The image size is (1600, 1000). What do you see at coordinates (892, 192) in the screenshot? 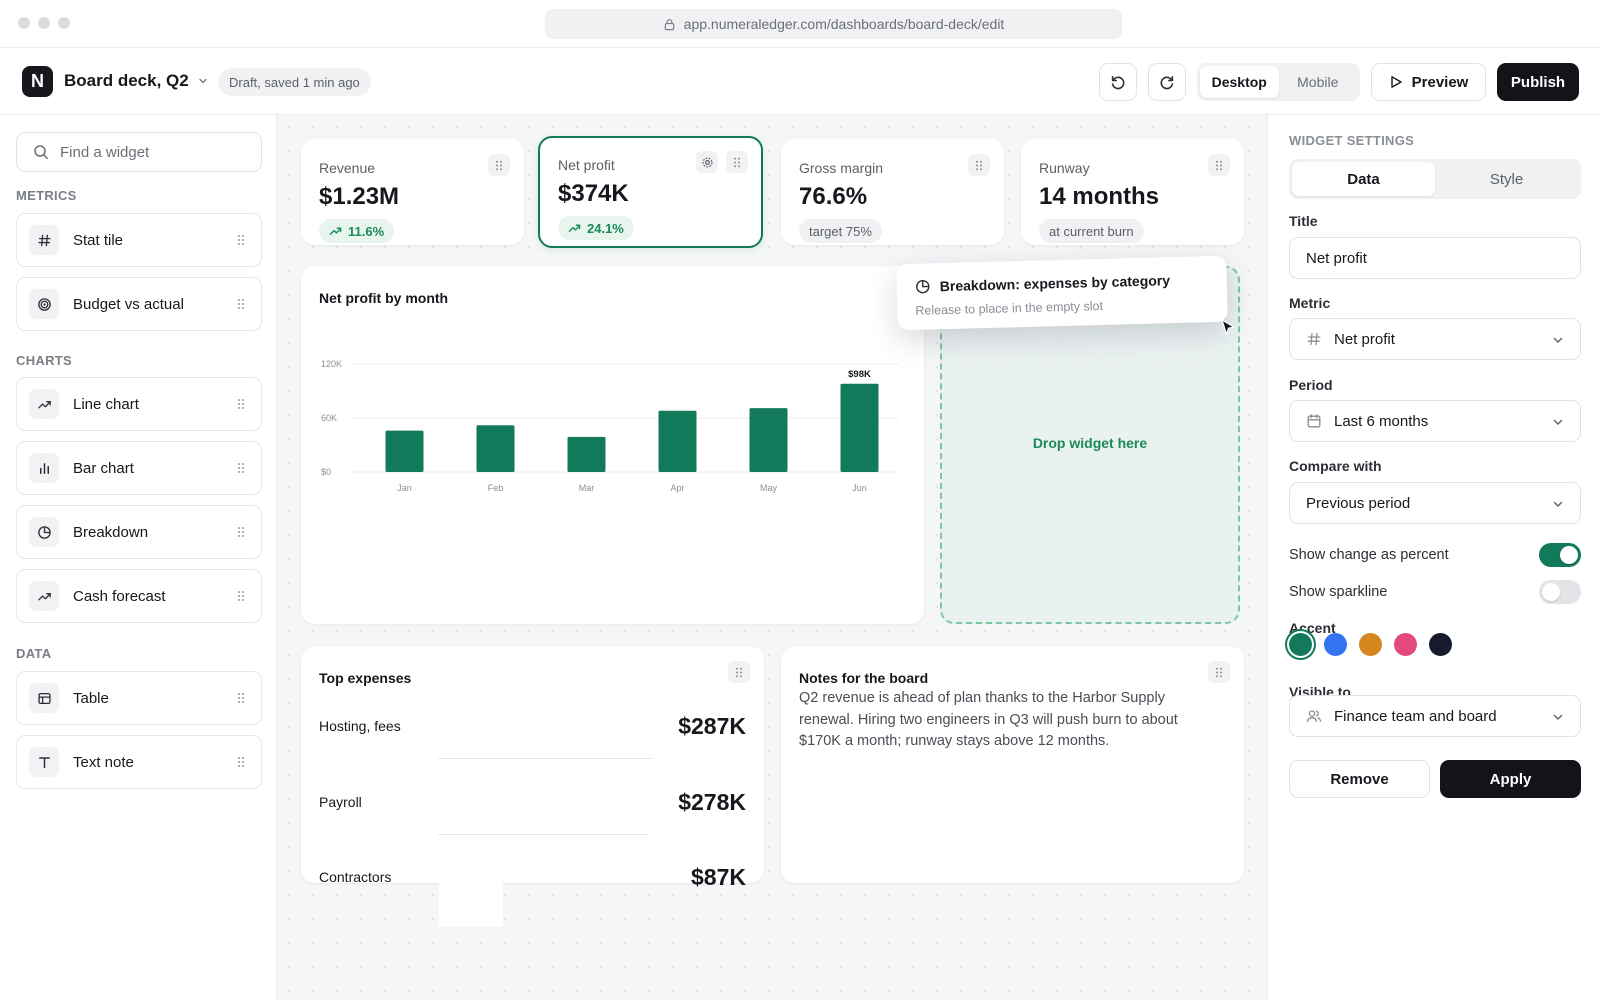
I see `stat-tile-gross-margin: Gross margin 76.6% target 75%` at bounding box center [892, 192].